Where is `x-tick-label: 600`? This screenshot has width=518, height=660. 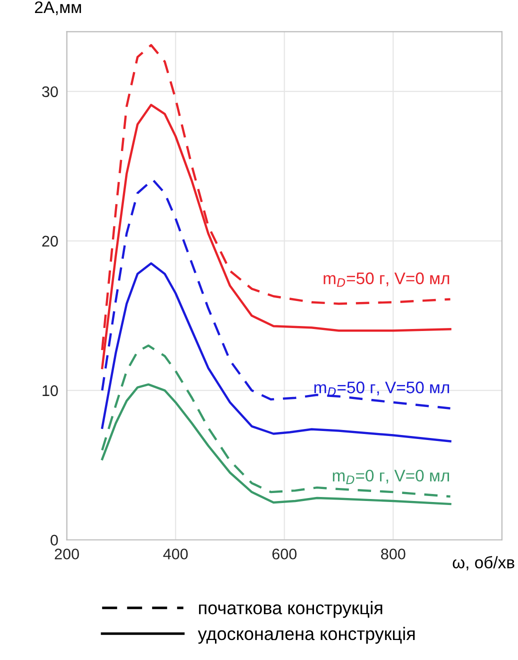
x-tick-label: 600 is located at coordinates (284, 554).